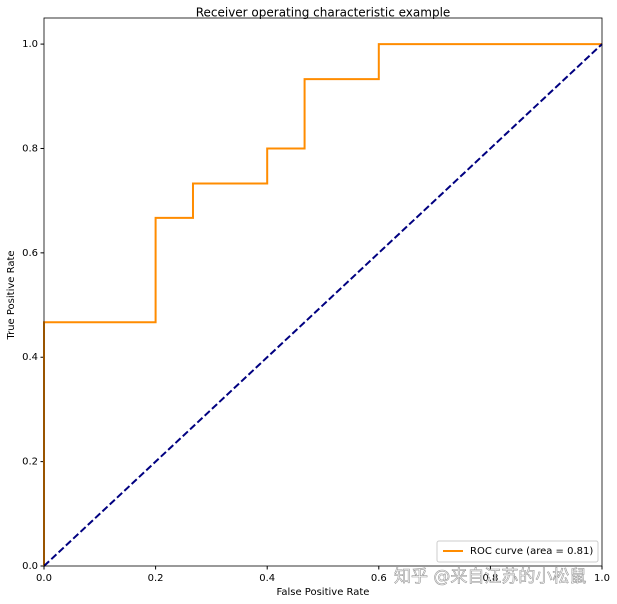 The image size is (617, 604). I want to click on x-tick-label: 0.8, so click(490, 578).